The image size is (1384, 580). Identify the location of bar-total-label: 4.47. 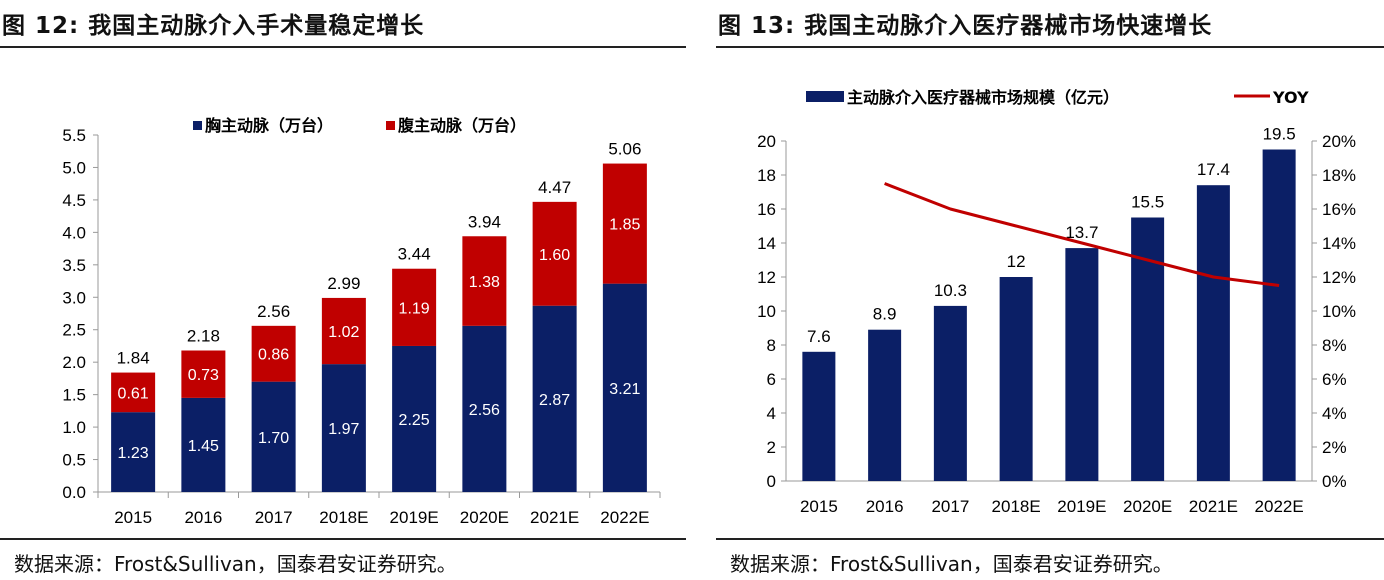
(554, 187).